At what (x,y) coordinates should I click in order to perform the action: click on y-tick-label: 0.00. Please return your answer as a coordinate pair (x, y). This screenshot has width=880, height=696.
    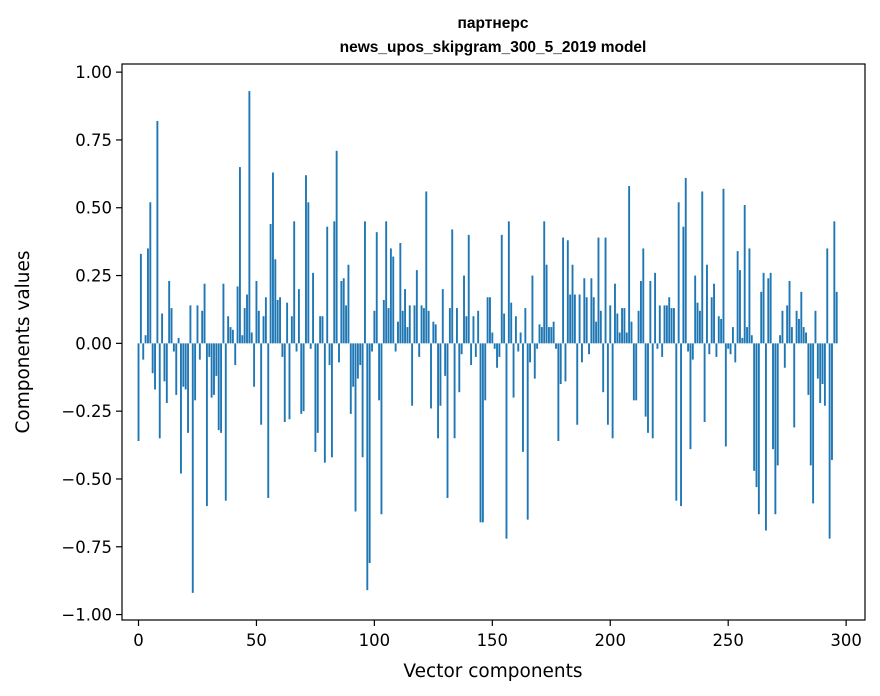
    Looking at the image, I should click on (93, 343).